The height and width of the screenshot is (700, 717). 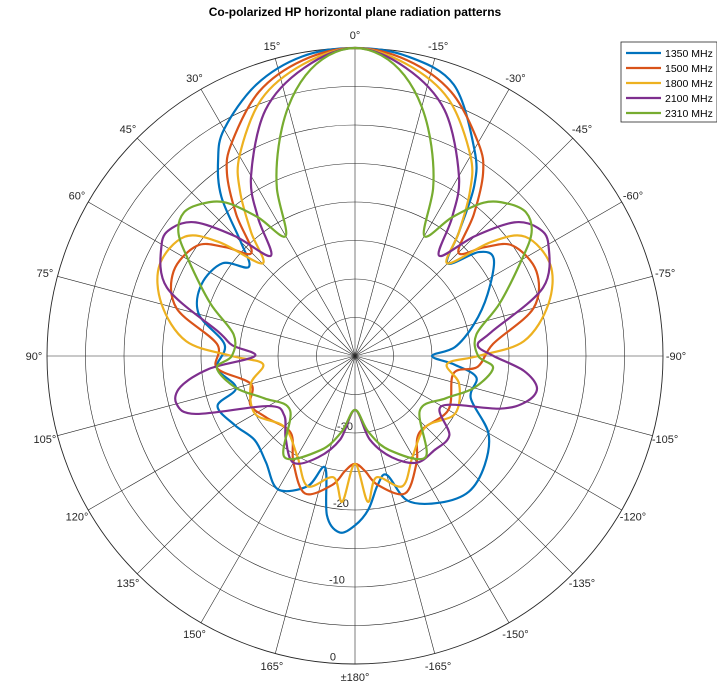 I want to click on angle-tick-label: 15°, so click(x=272, y=47).